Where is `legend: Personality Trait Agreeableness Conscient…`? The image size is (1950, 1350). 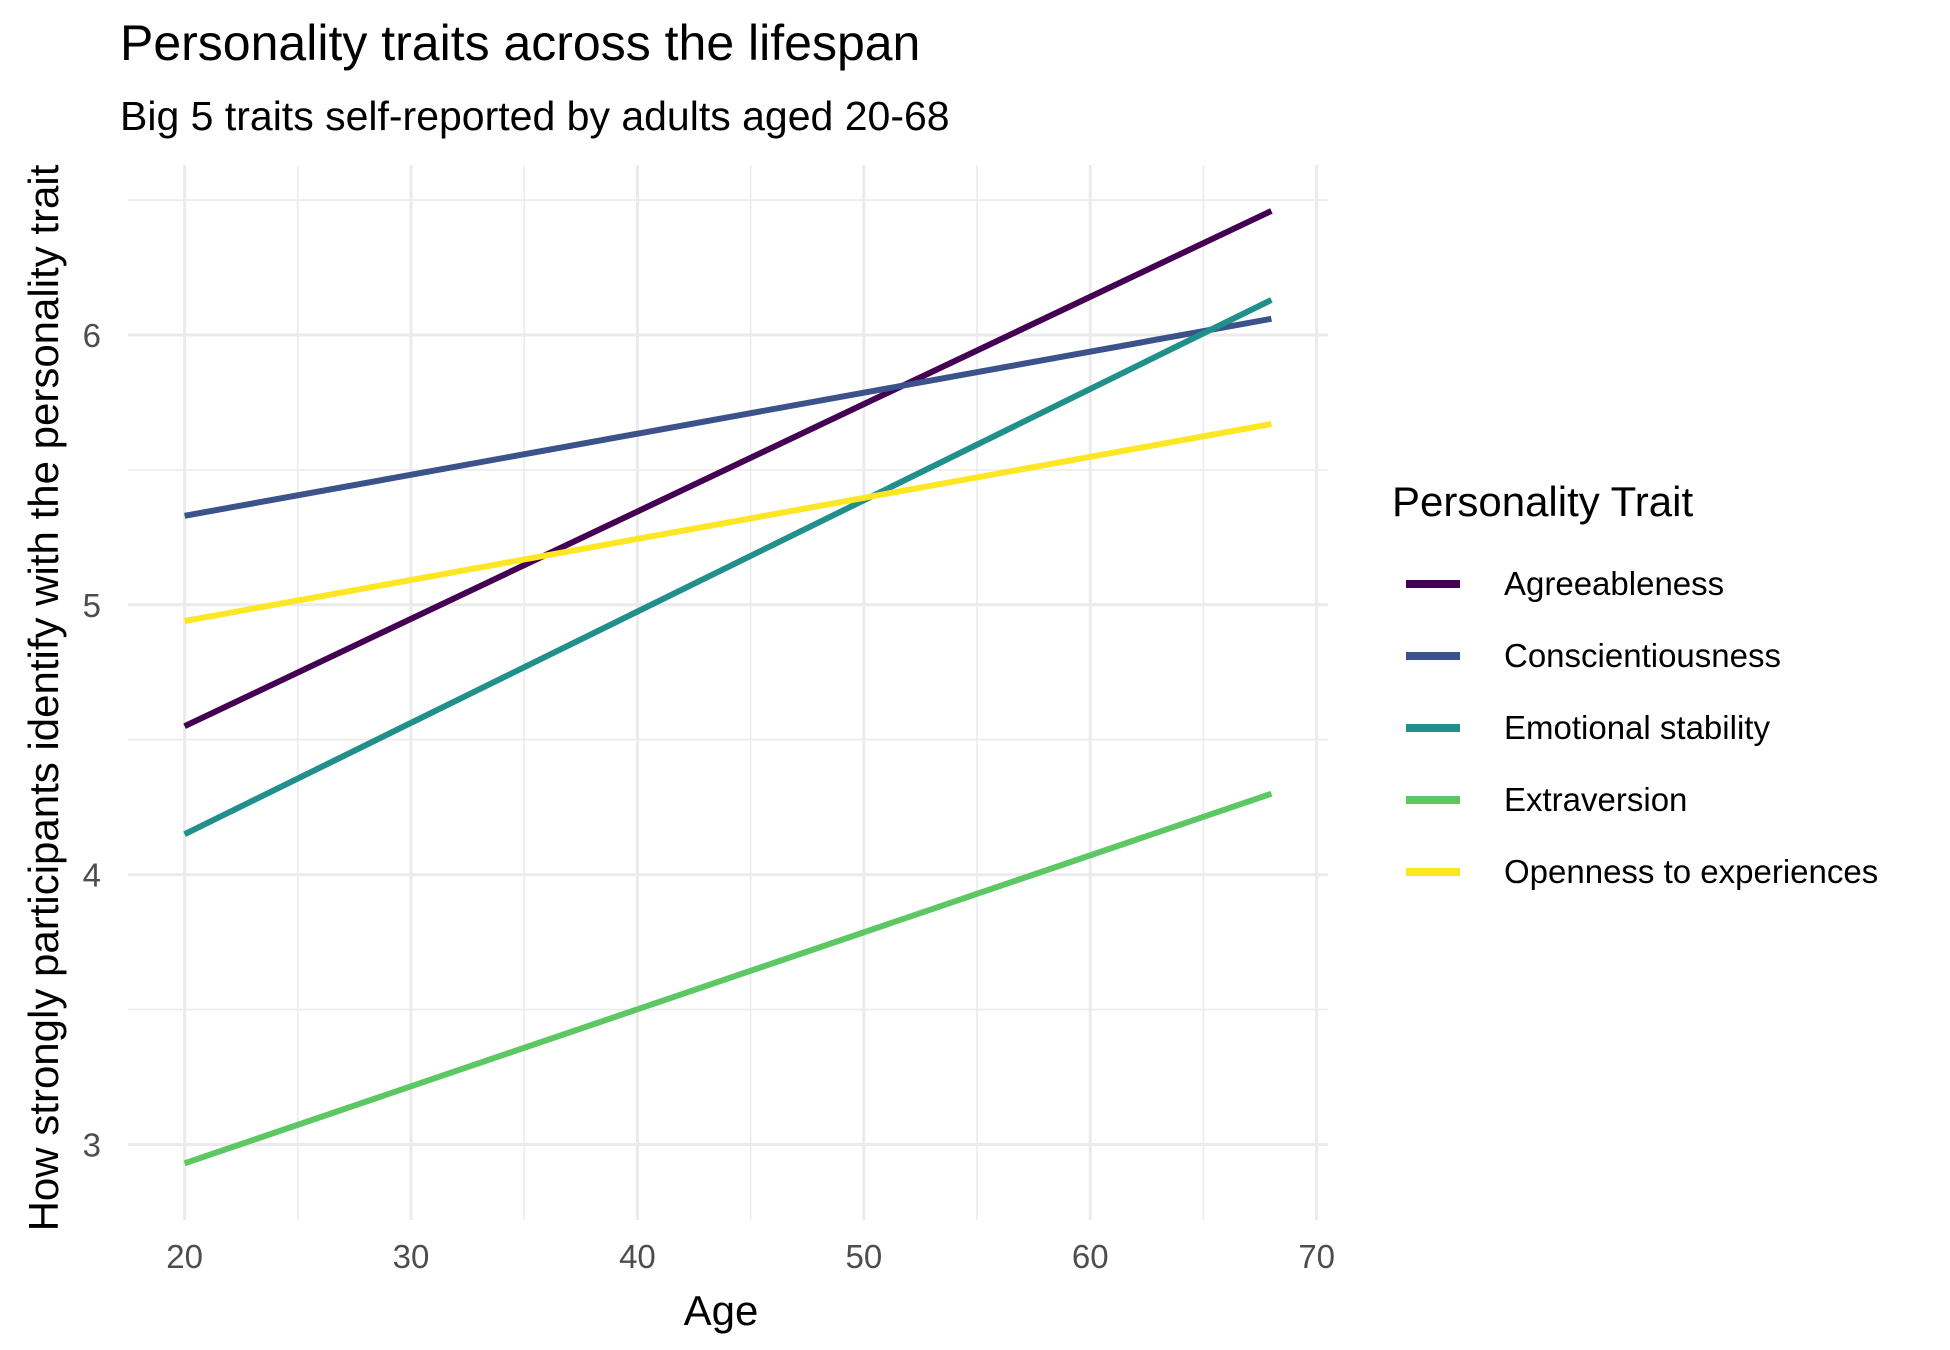 legend: Personality Trait Agreeableness Conscient… is located at coordinates (1635, 693).